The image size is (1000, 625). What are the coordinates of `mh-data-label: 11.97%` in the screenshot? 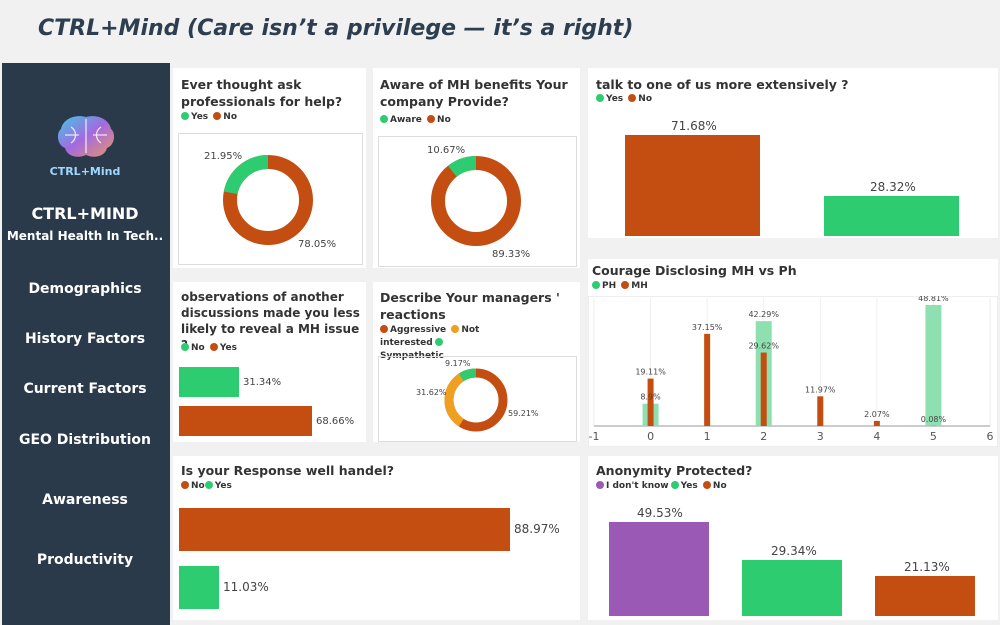 It's located at (820, 389).